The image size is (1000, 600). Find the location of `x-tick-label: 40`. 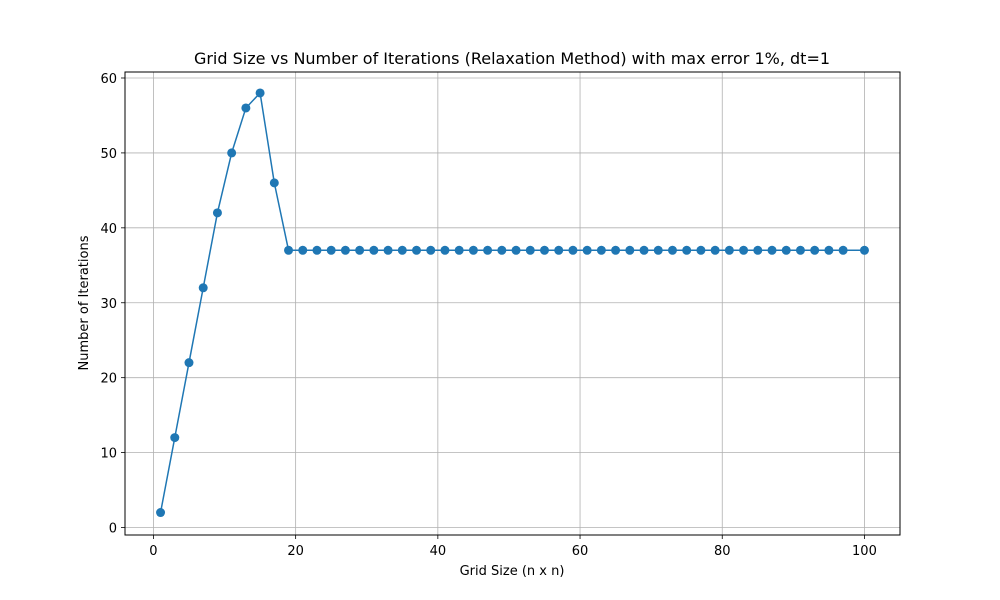

x-tick-label: 40 is located at coordinates (438, 551).